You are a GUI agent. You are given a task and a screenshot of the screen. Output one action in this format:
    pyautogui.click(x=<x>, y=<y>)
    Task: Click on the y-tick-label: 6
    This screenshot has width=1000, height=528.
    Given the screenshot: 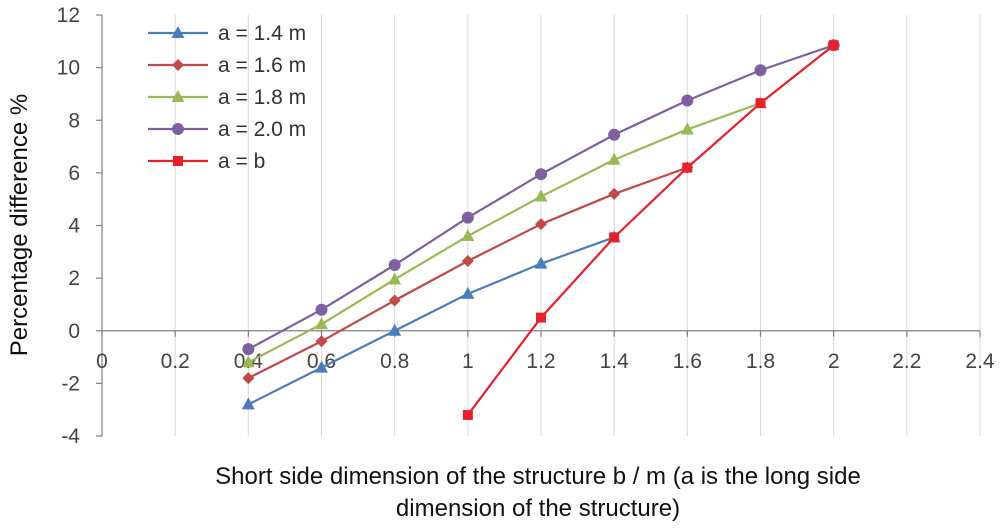 What is the action you would take?
    pyautogui.click(x=74, y=173)
    